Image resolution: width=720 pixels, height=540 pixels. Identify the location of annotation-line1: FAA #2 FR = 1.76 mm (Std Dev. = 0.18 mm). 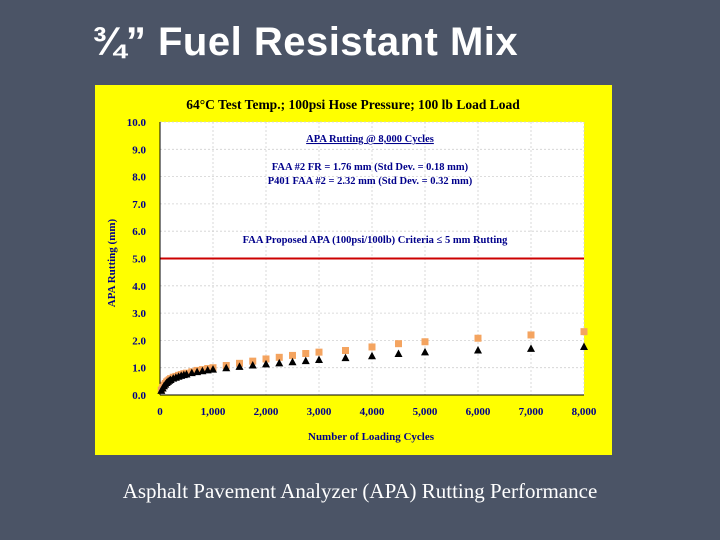
(370, 167).